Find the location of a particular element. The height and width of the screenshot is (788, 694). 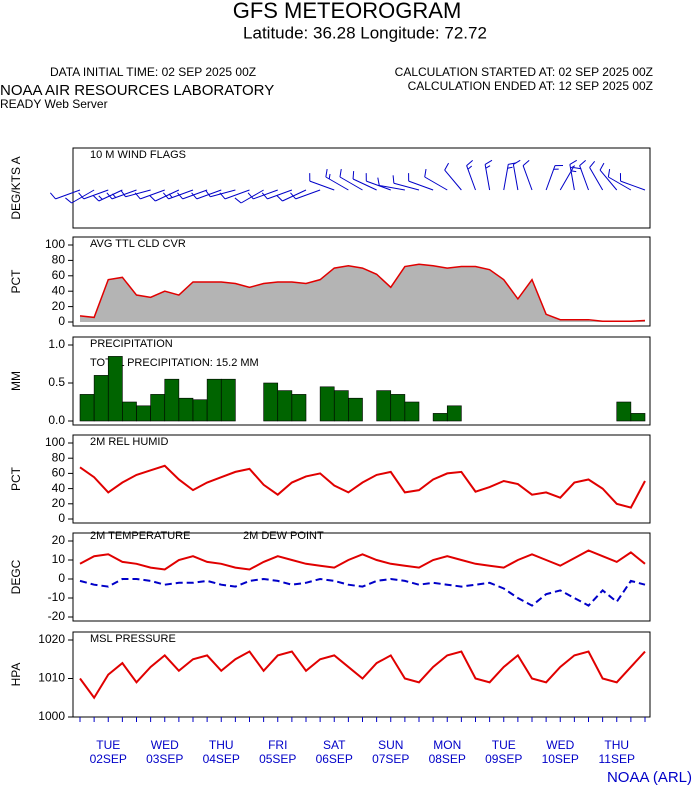

y-tick-label: 40 is located at coordinates (59, 290).